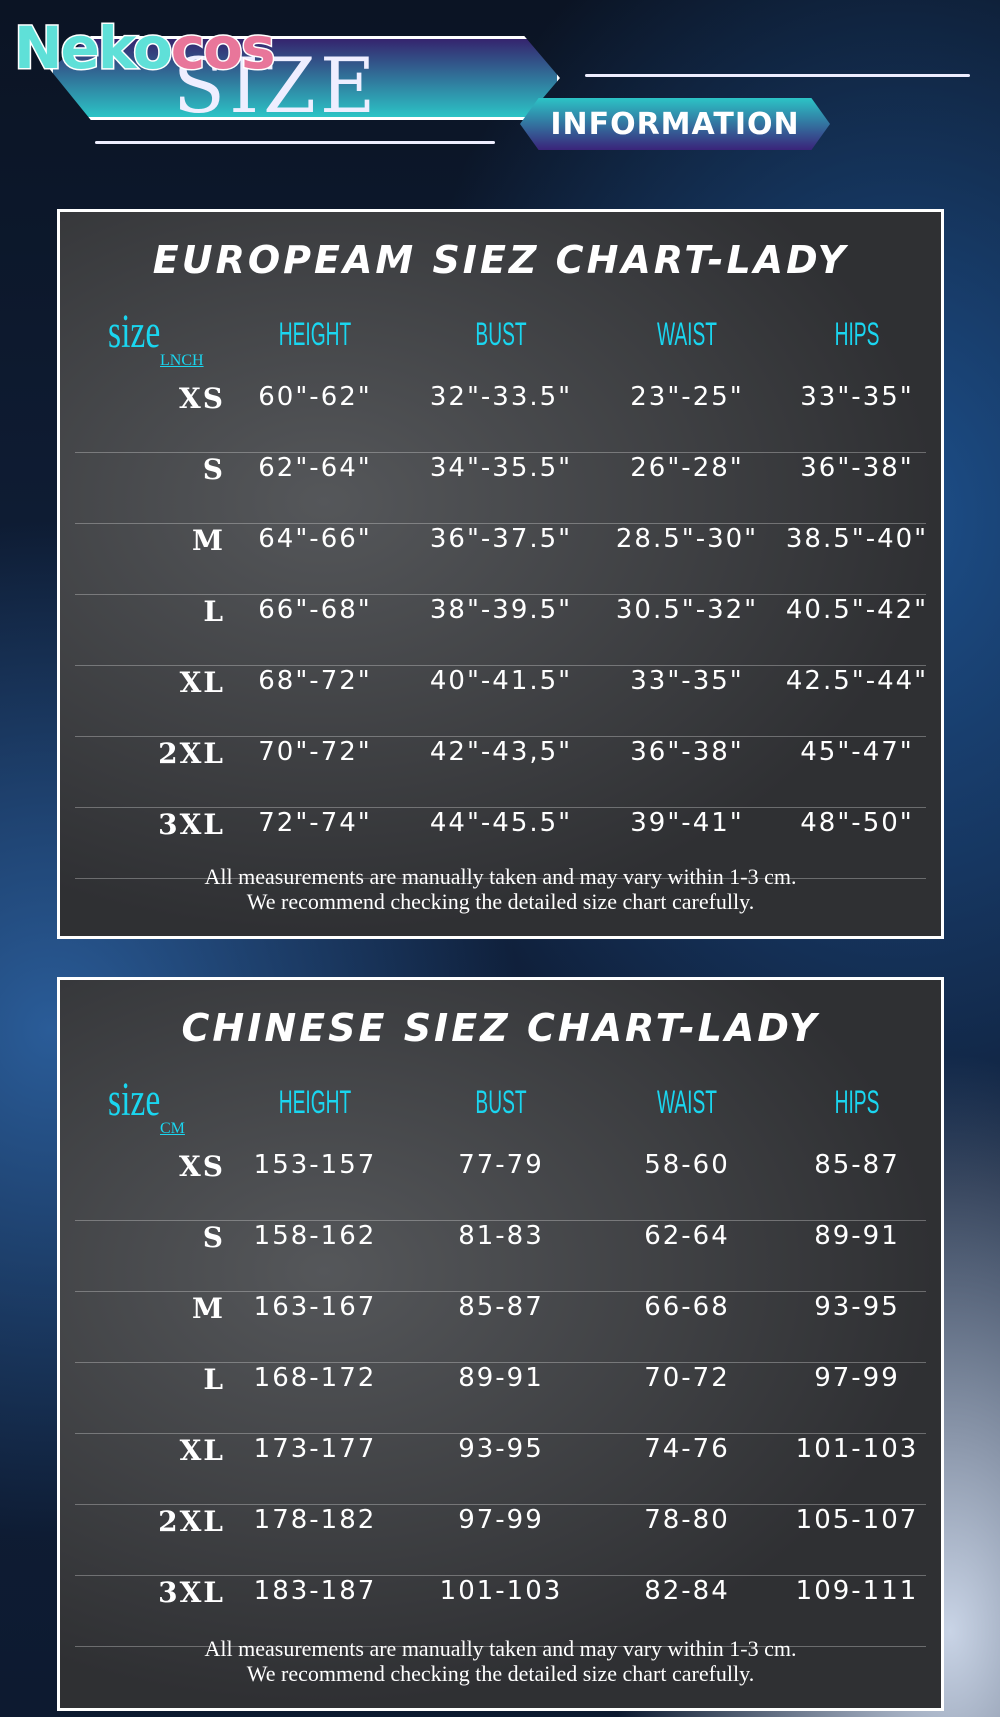 The image size is (1000, 1717). I want to click on bust-cell: 89-91, so click(501, 1378).